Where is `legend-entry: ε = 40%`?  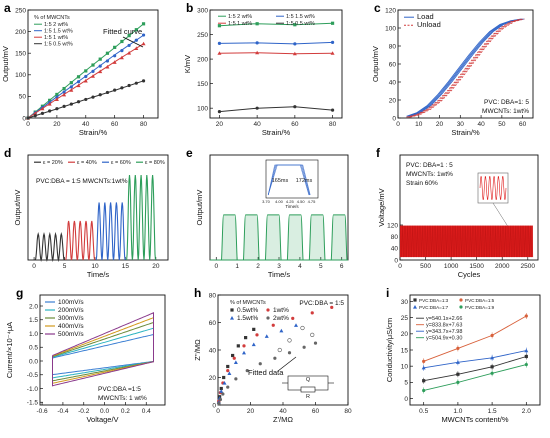
legend-entry: ε = 40% is located at coordinates (87, 163).